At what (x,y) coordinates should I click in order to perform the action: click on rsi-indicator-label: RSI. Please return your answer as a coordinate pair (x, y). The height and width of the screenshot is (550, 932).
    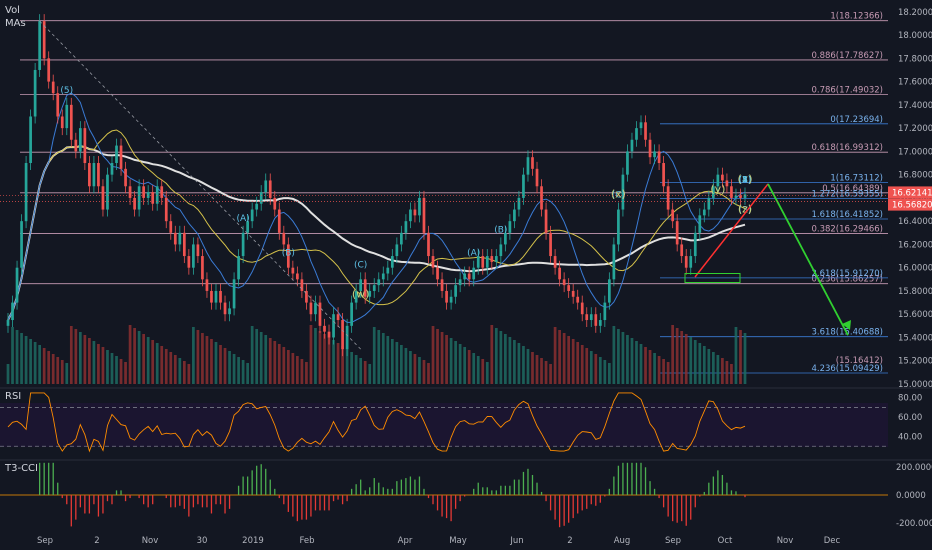
    Looking at the image, I should click on (13, 396).